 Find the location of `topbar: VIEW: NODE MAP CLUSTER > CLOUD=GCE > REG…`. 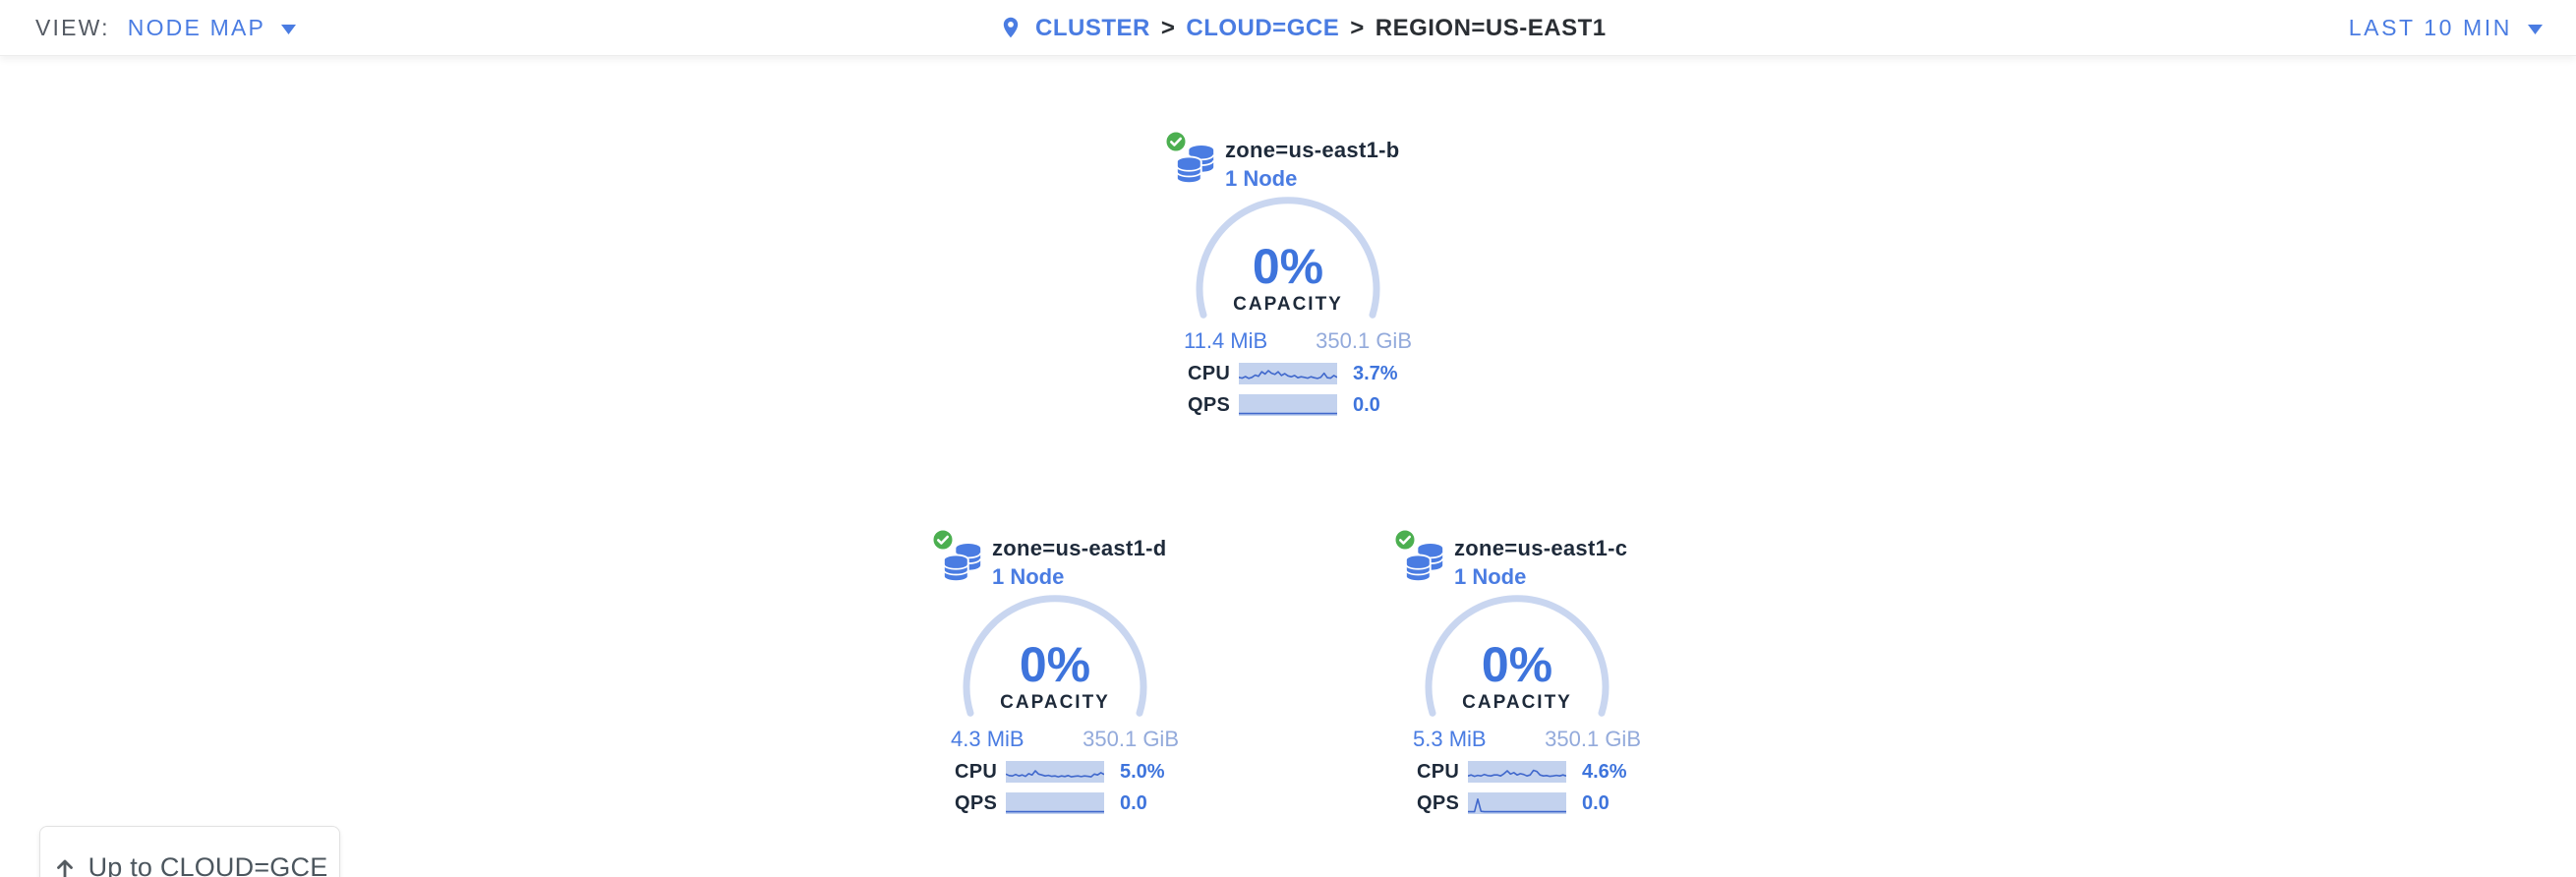

topbar: VIEW: NODE MAP CLUSTER > CLOUD=GCE > REG… is located at coordinates (1288, 28).